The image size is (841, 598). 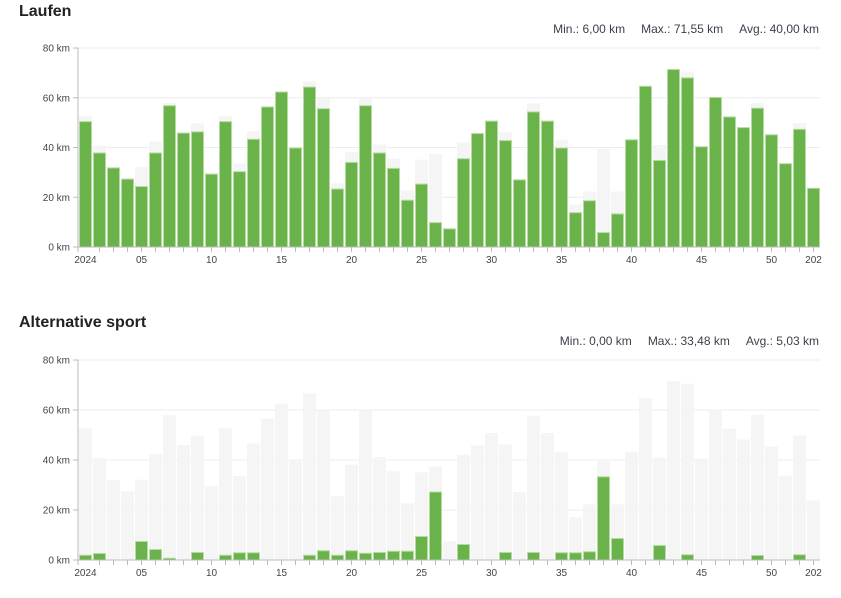 What do you see at coordinates (59, 561) in the screenshot?
I see `y-tick-label: 0 km` at bounding box center [59, 561].